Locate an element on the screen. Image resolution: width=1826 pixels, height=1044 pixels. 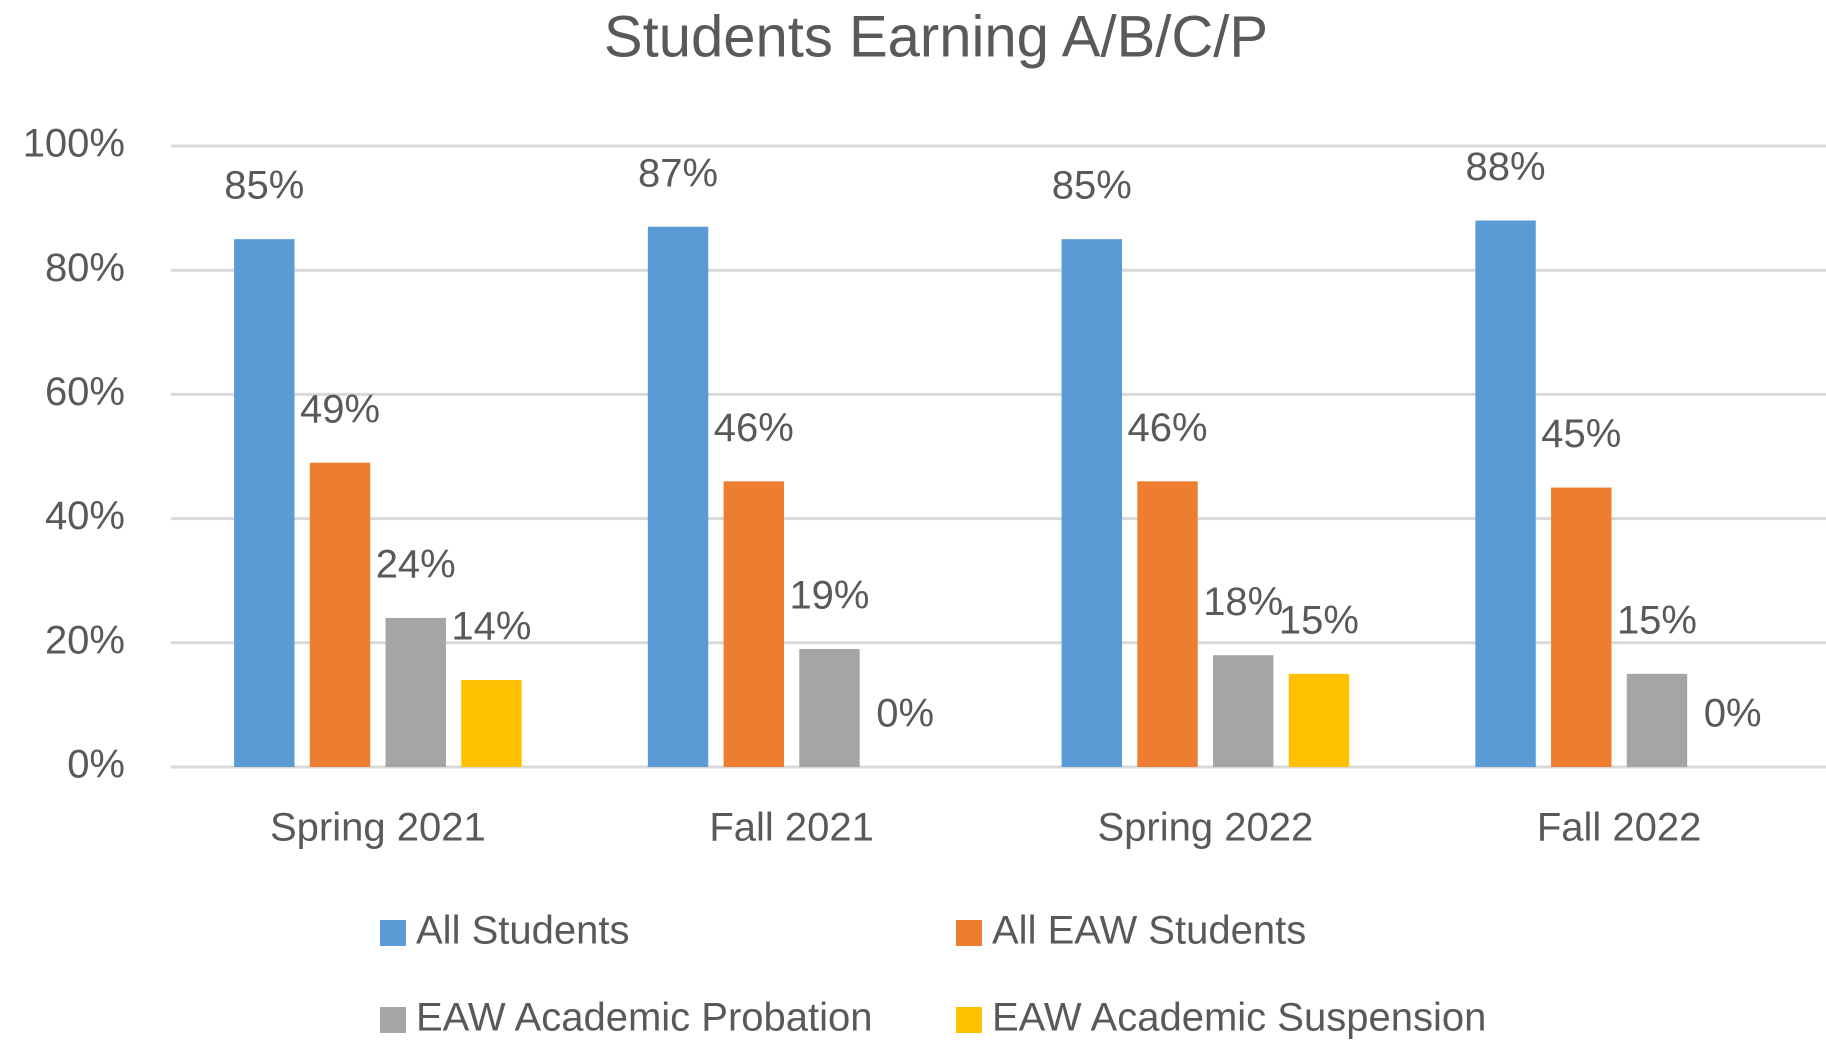
y-tick-label: 40% is located at coordinates (85, 516).